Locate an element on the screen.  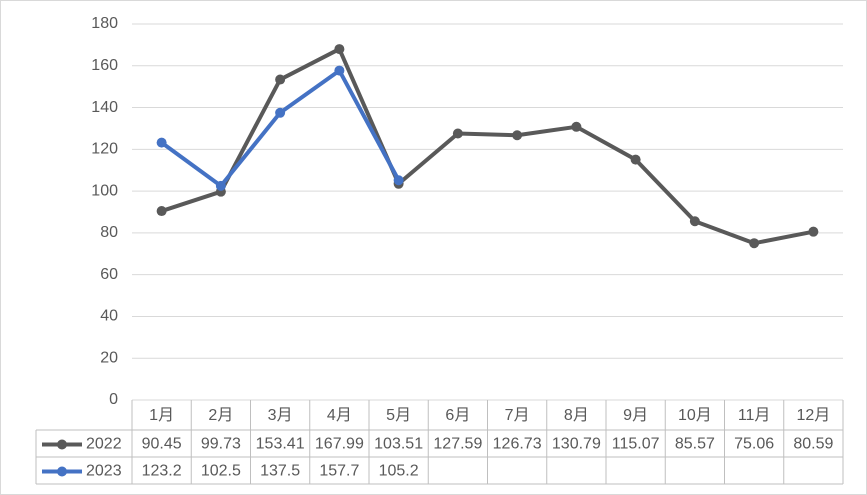
x-tick-label: 7月 is located at coordinates (517, 415).